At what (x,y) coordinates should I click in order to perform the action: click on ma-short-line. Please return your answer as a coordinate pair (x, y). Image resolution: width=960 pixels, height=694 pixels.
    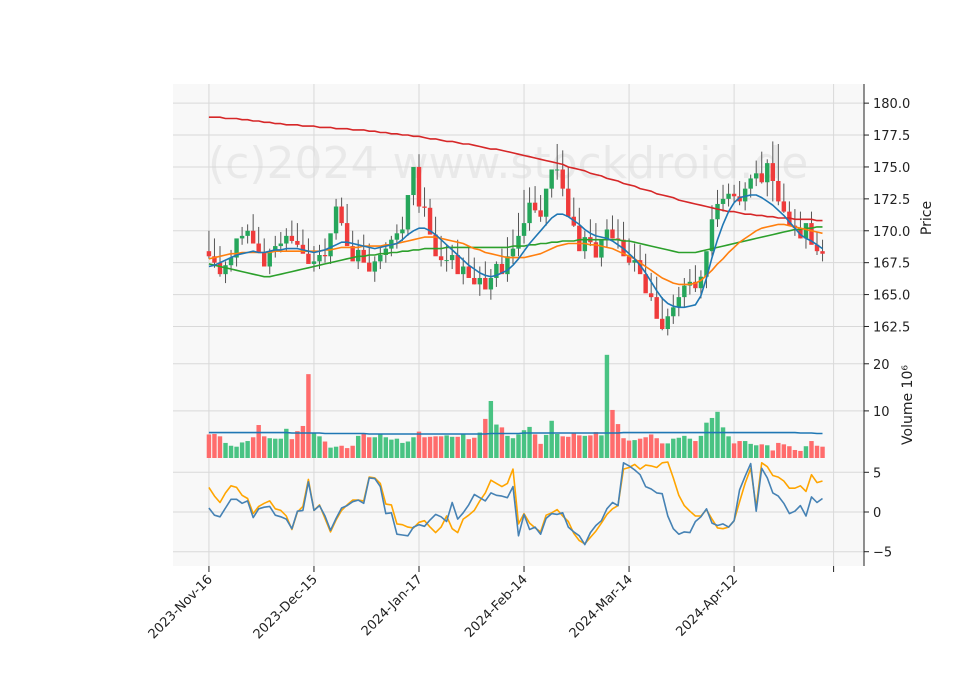
    Looking at the image, I should click on (515, 251).